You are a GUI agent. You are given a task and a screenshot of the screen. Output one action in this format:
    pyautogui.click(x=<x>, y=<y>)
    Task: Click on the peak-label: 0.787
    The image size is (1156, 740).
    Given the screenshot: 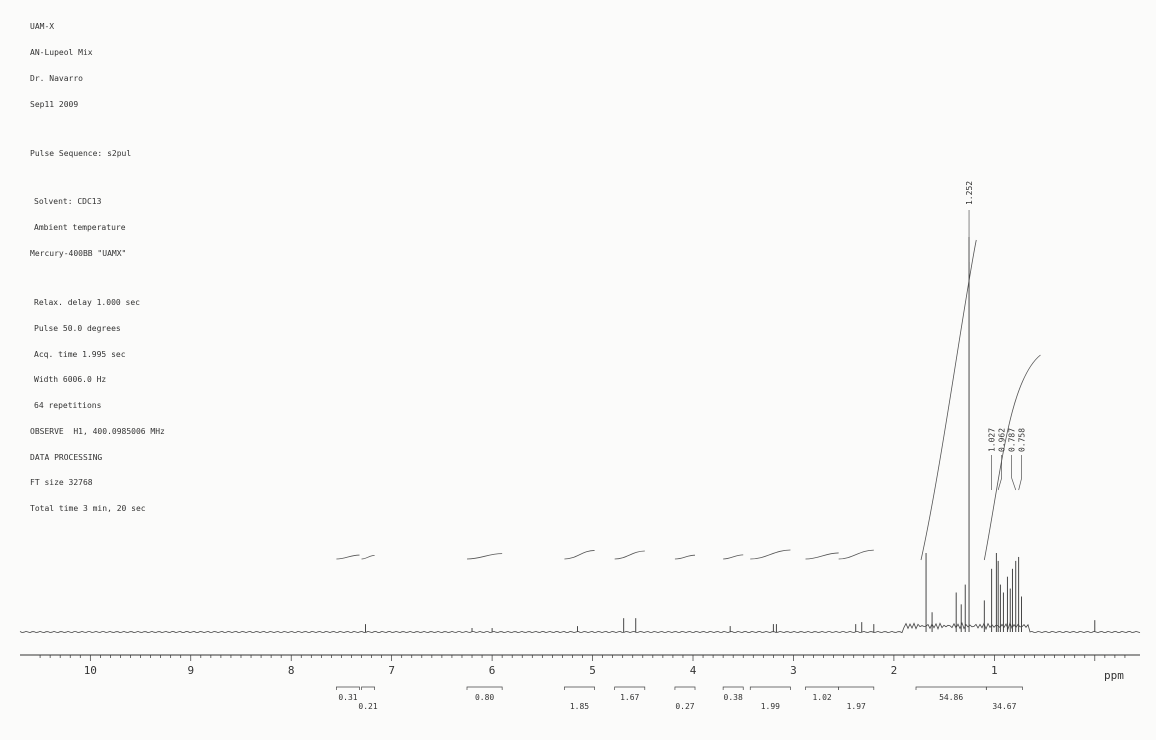 What is the action you would take?
    pyautogui.click(x=1012, y=440)
    